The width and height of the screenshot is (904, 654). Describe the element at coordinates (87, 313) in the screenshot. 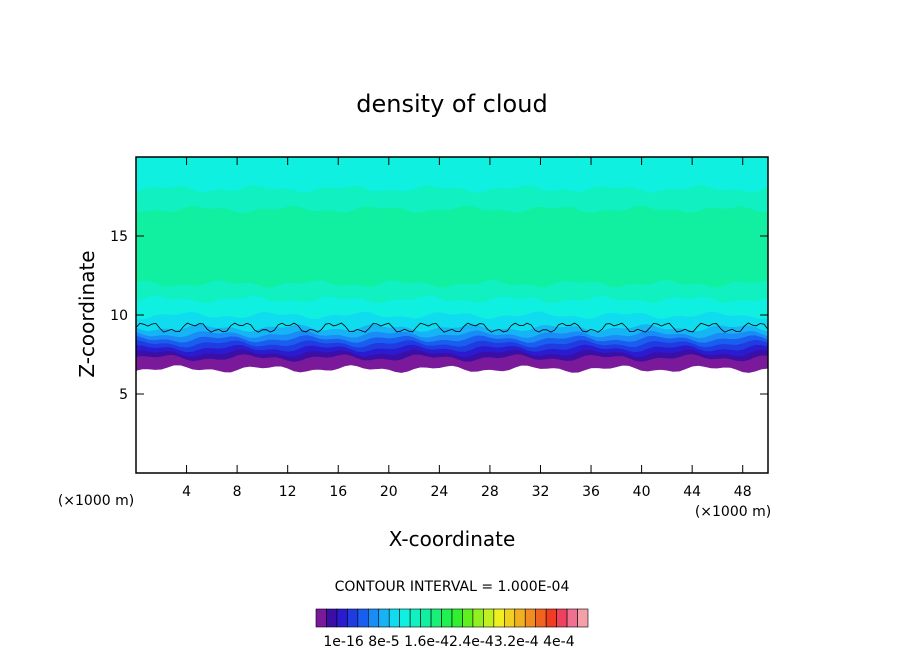

I see `y-axis-label: Z-coordinate` at that location.